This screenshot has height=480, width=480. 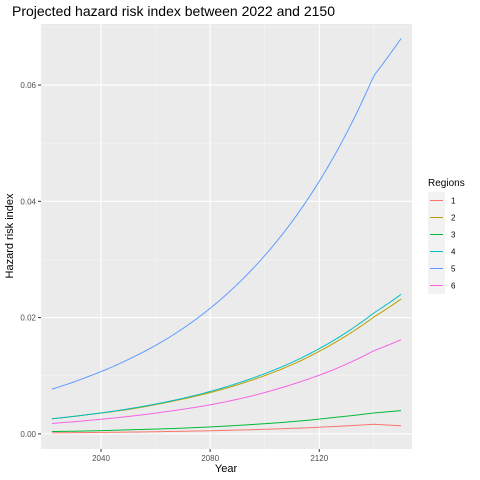 I want to click on x-axis: 2040 2080 2120, so click(x=210, y=456).